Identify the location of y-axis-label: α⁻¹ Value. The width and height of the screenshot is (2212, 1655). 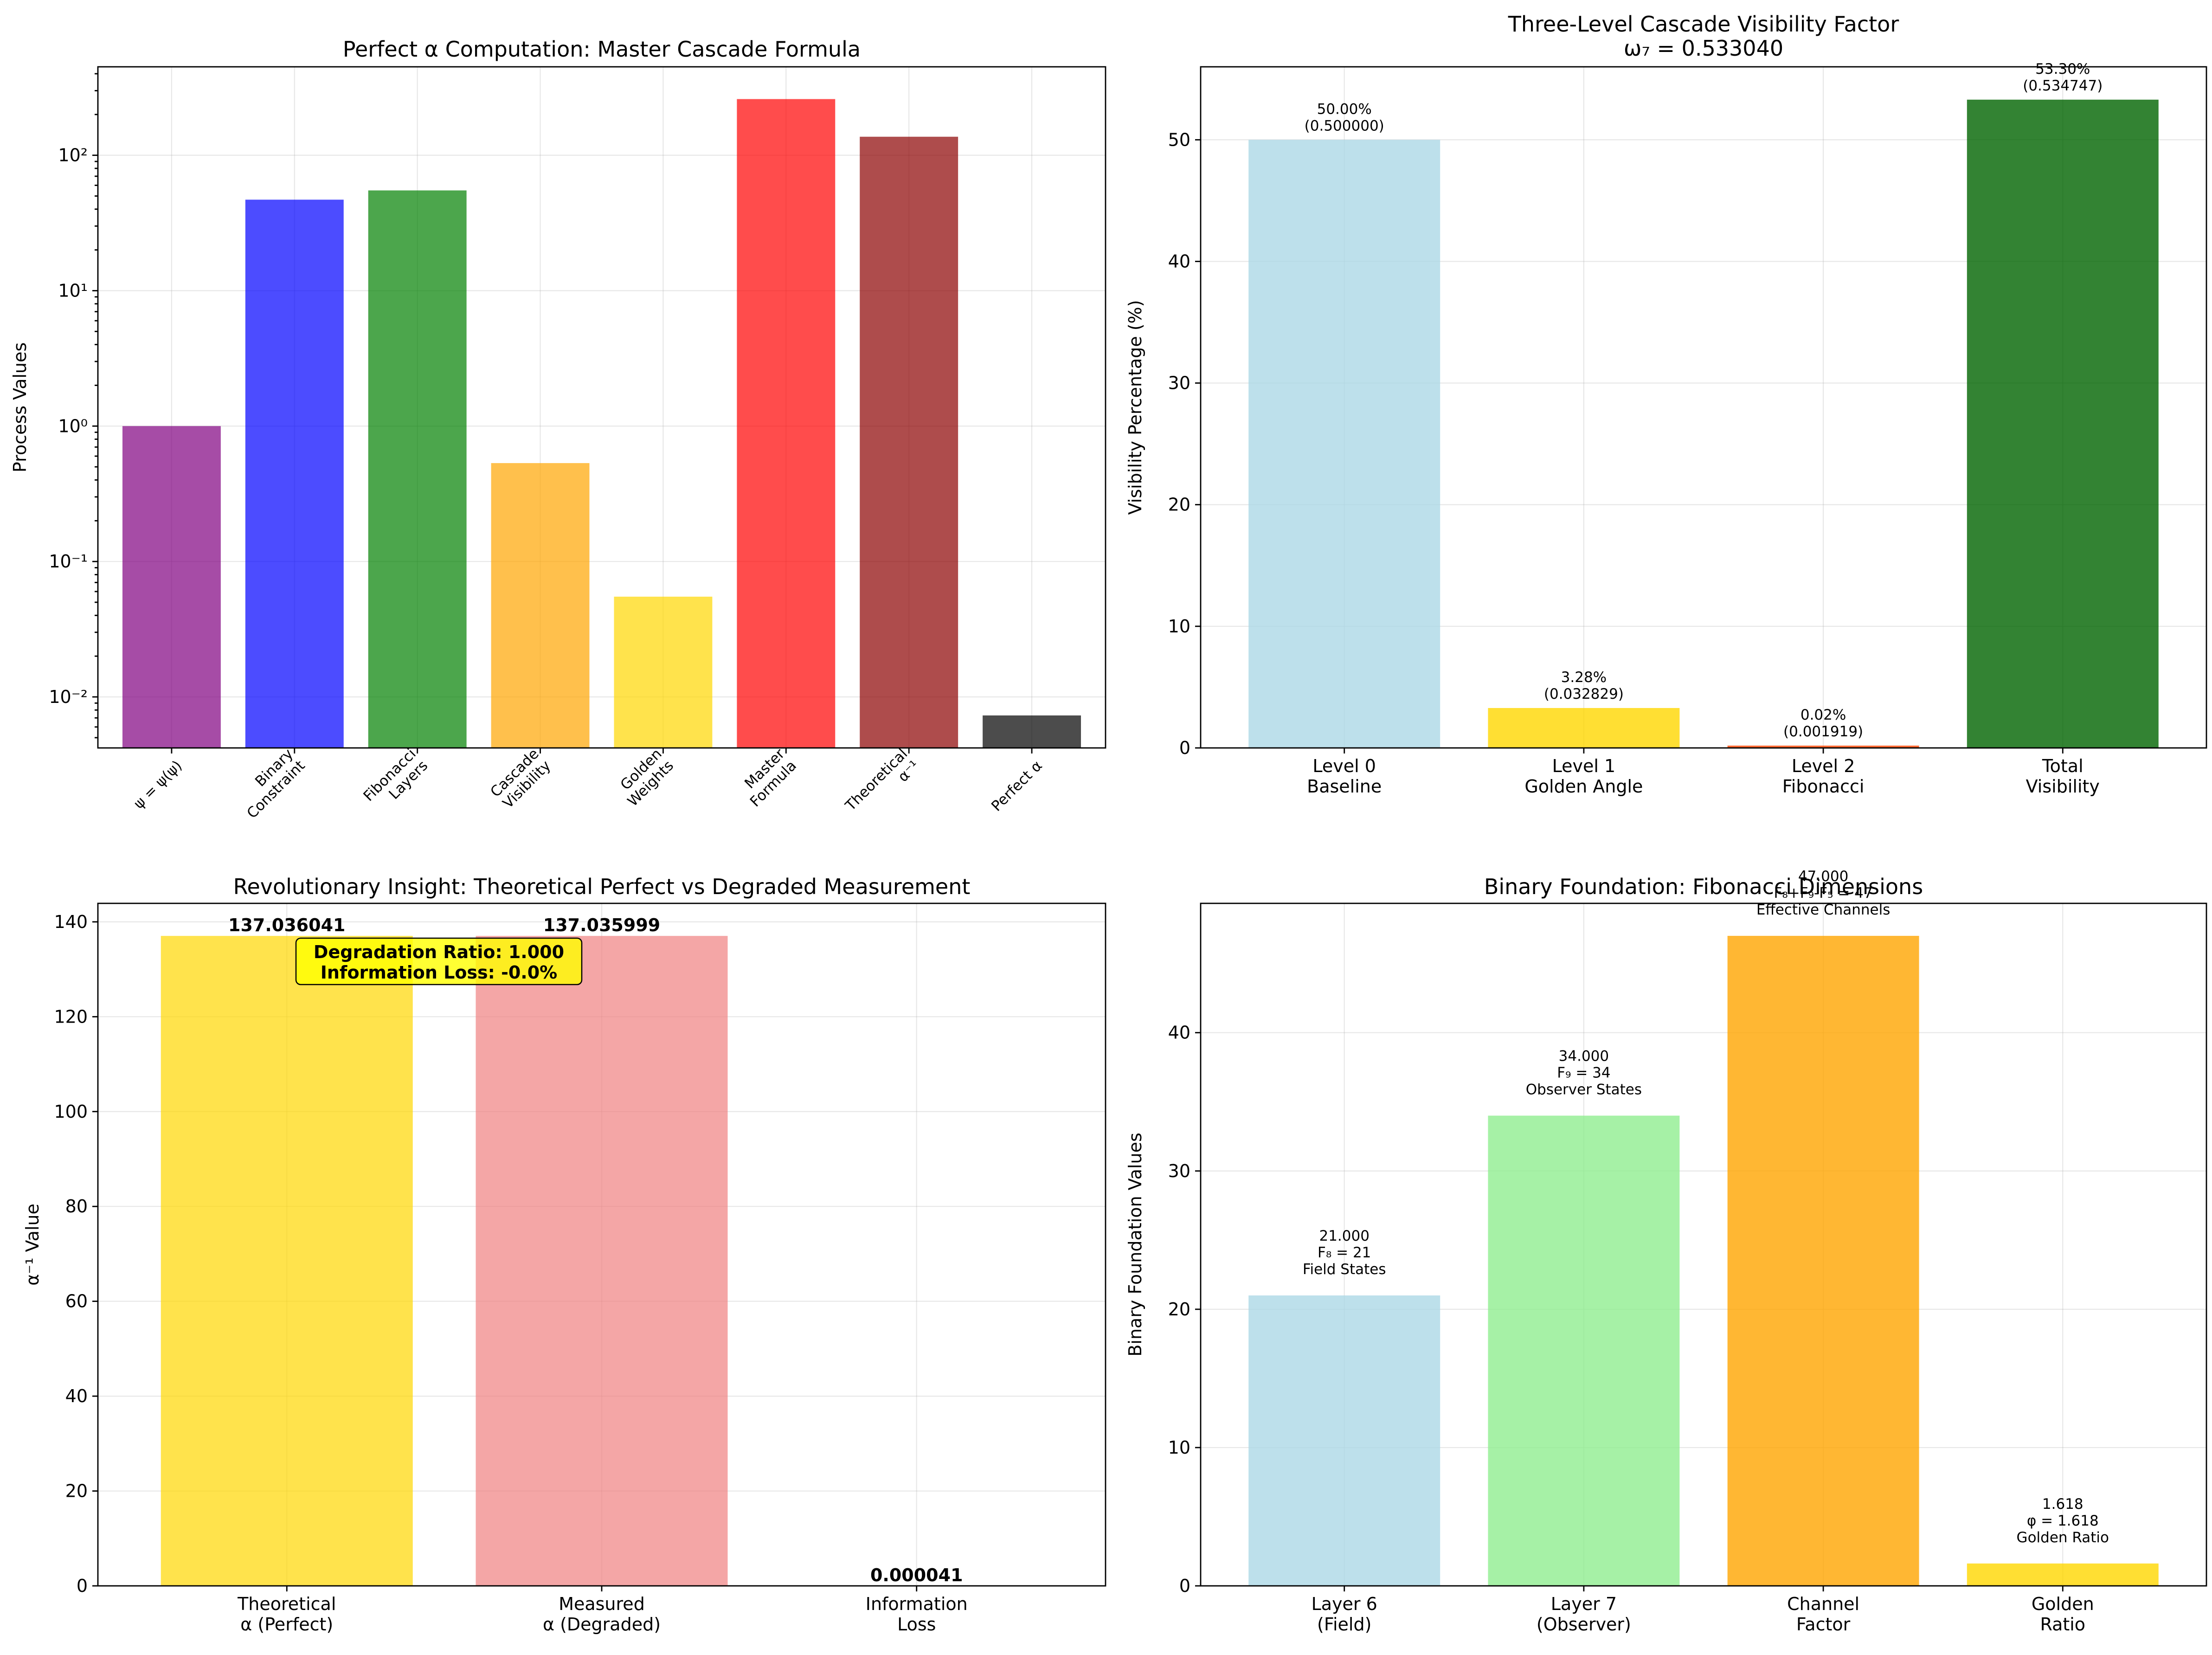
(32, 1245).